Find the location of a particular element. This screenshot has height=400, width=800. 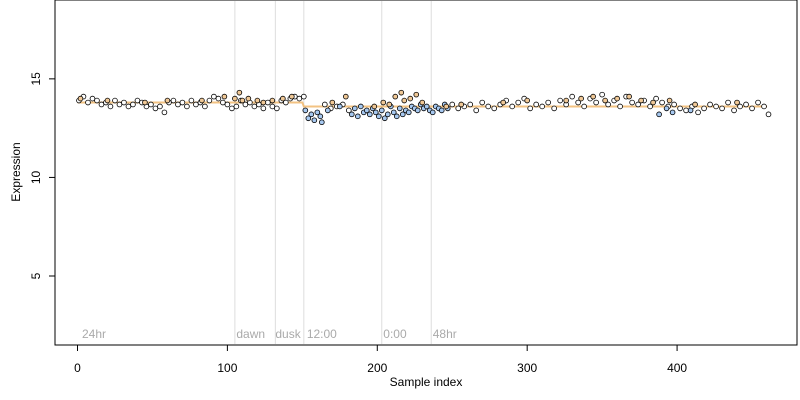

annotation-label: 48hr is located at coordinates (445, 334).